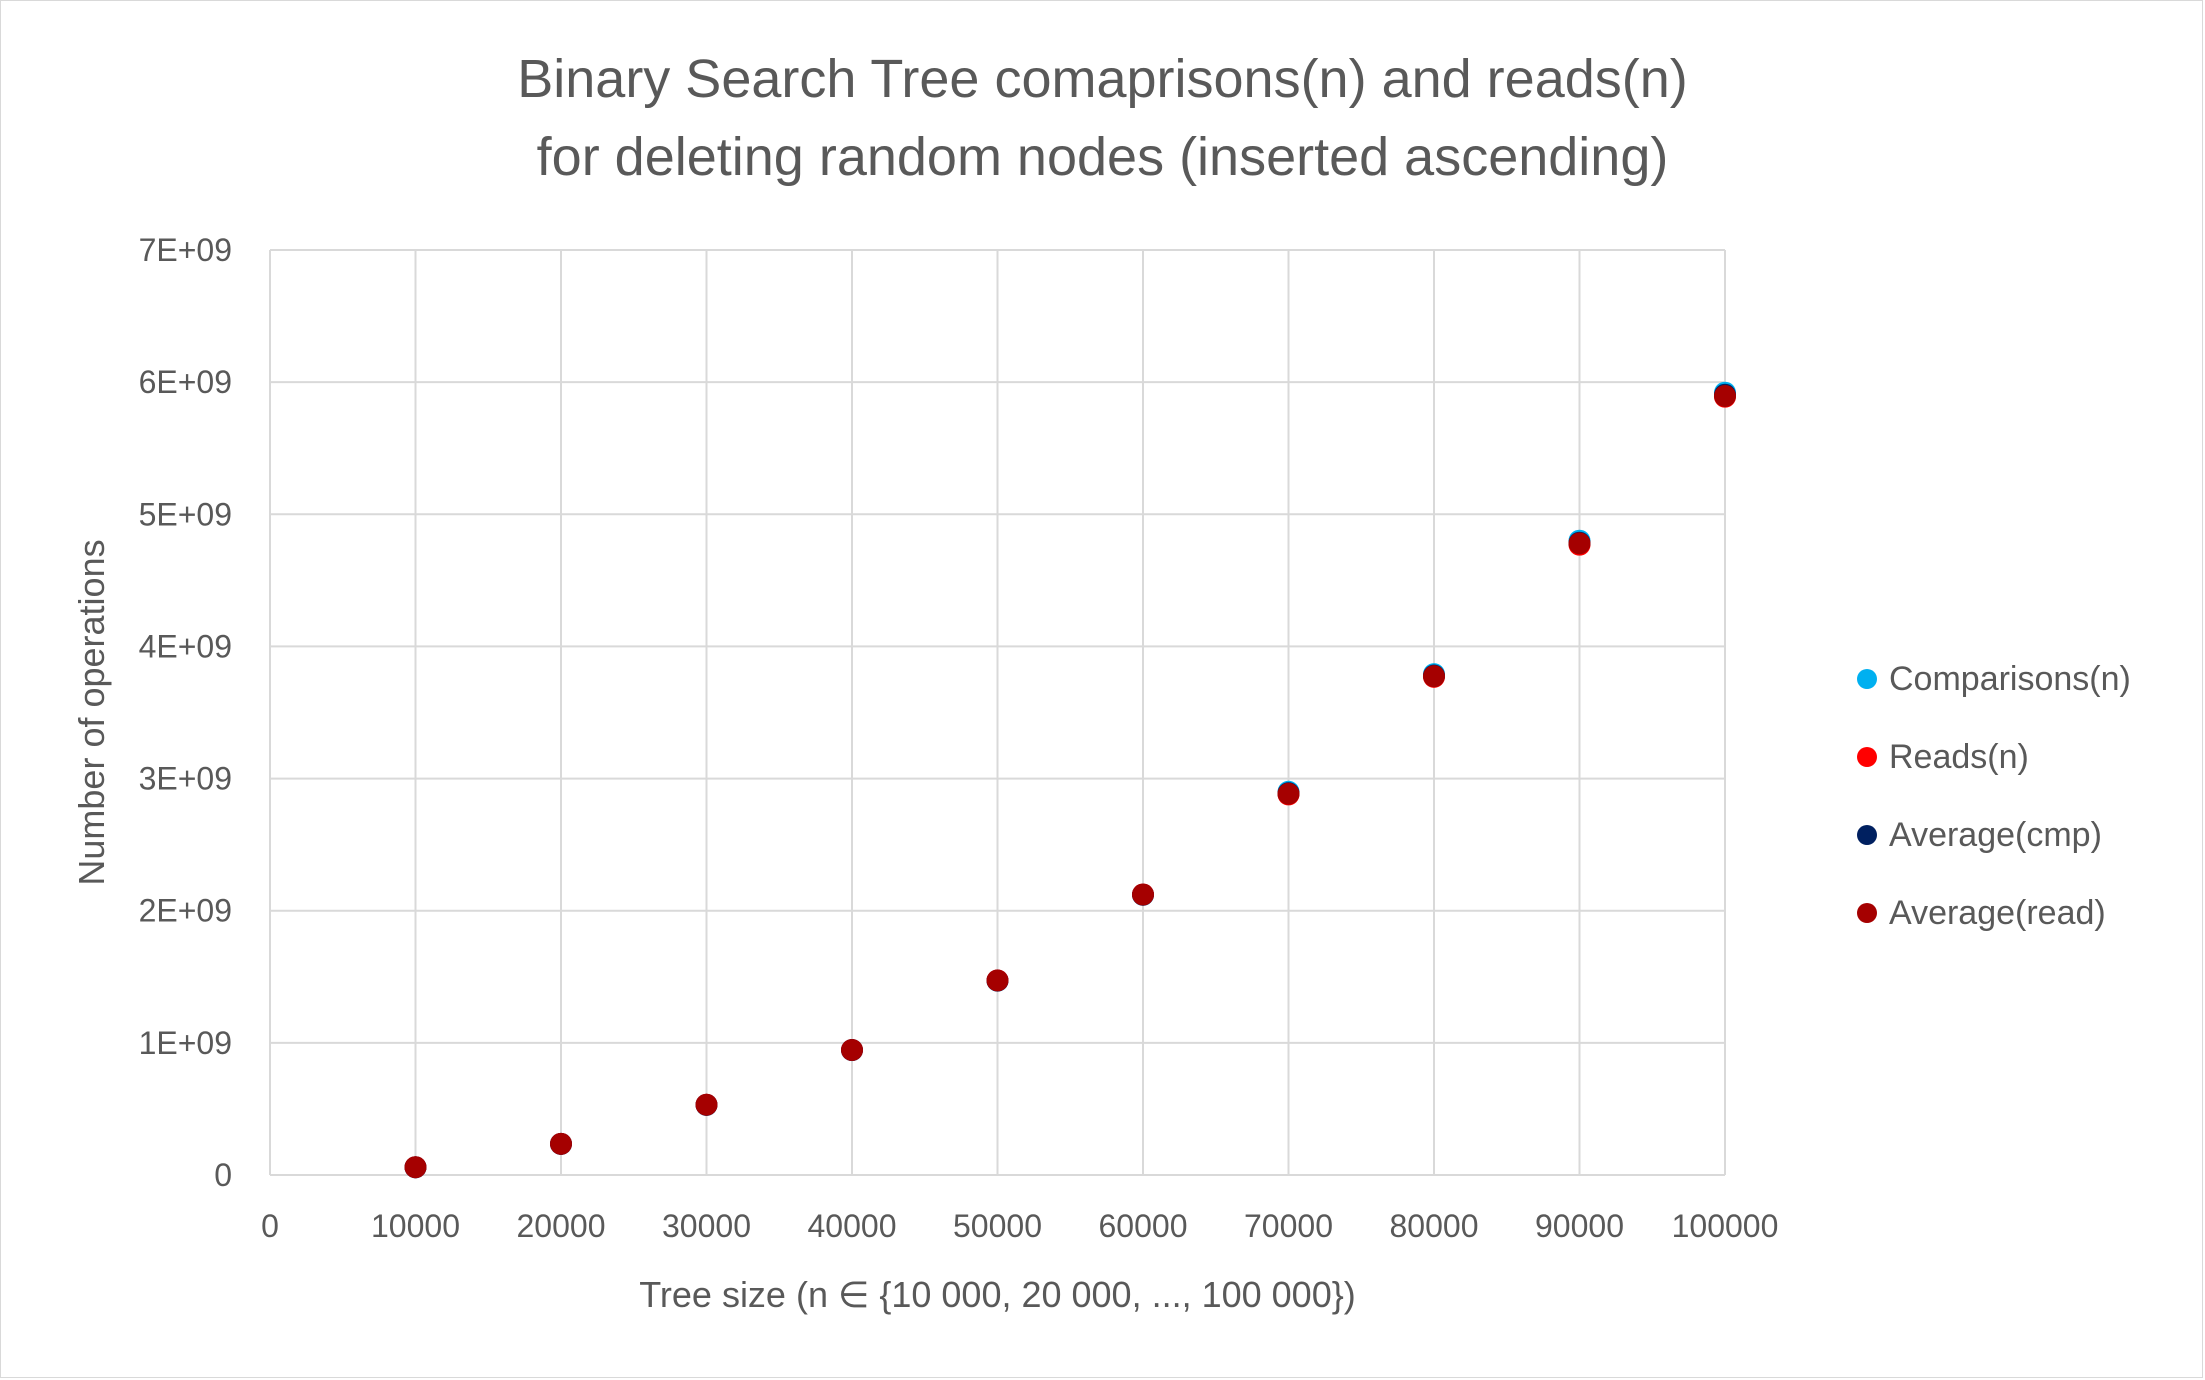 This screenshot has width=2205, height=1380. What do you see at coordinates (1143, 1226) in the screenshot?
I see `x-tick-label: 60000` at bounding box center [1143, 1226].